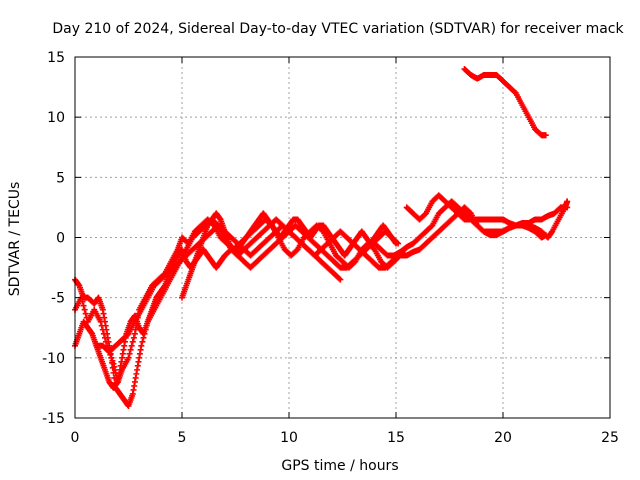 The width and height of the screenshot is (640, 480). I want to click on y-tick-label: -10, so click(53, 359).